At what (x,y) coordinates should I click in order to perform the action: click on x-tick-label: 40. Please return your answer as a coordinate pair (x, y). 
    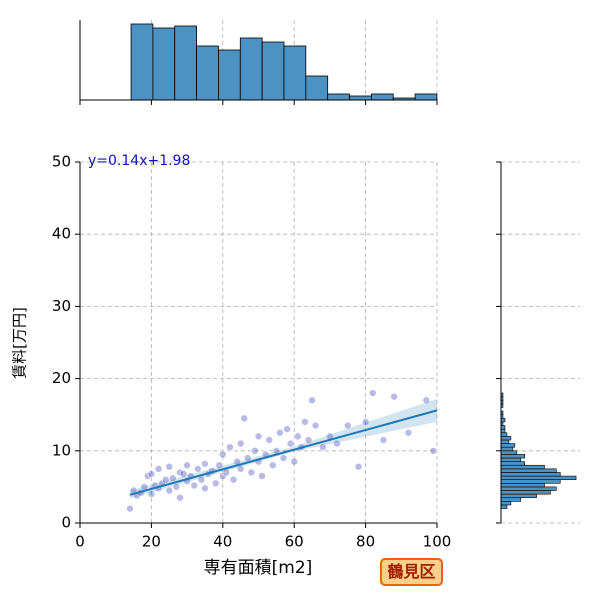
    Looking at the image, I should click on (222, 542).